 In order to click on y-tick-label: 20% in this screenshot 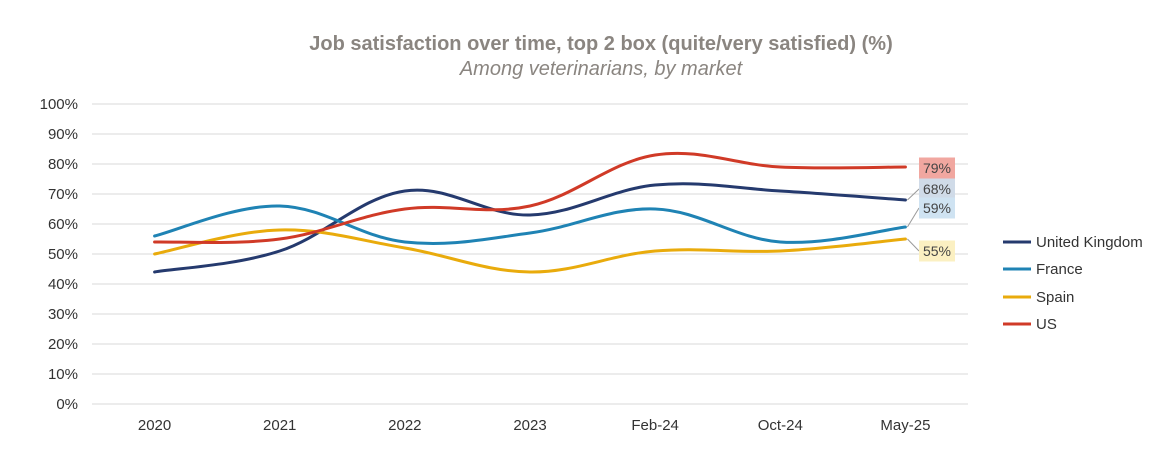, I will do `click(63, 344)`.